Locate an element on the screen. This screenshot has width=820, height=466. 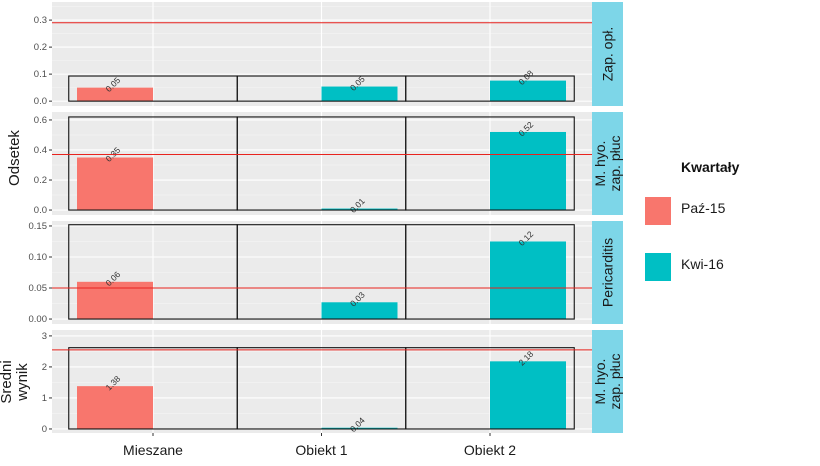
y-tick-label: 0.4 is located at coordinates (40, 150).